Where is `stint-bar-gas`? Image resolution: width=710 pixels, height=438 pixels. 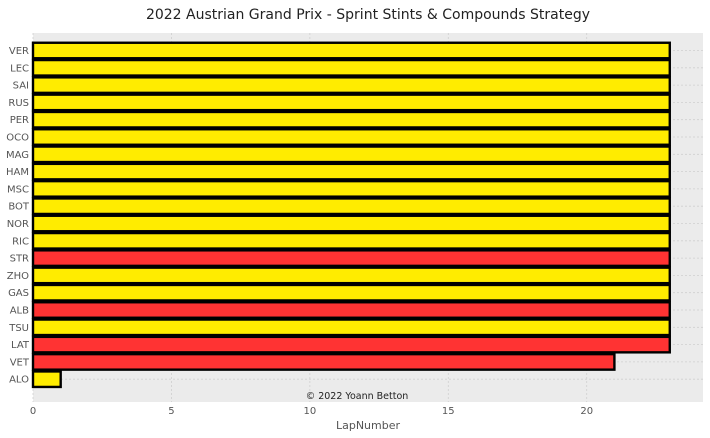 stint-bar-gas is located at coordinates (351, 292).